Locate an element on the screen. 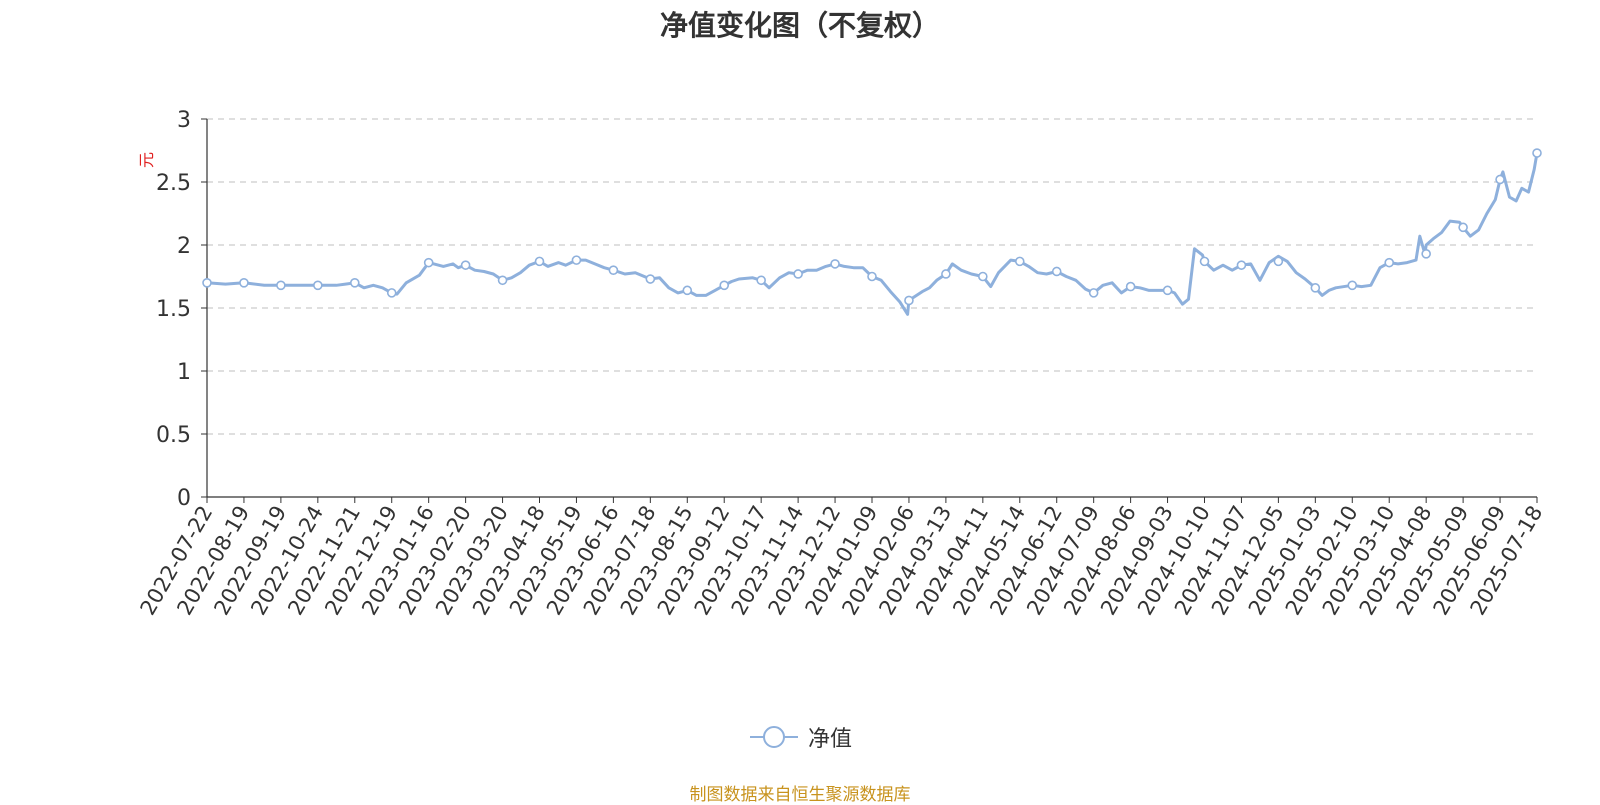  legend-line-marker-icon is located at coordinates (774, 737).